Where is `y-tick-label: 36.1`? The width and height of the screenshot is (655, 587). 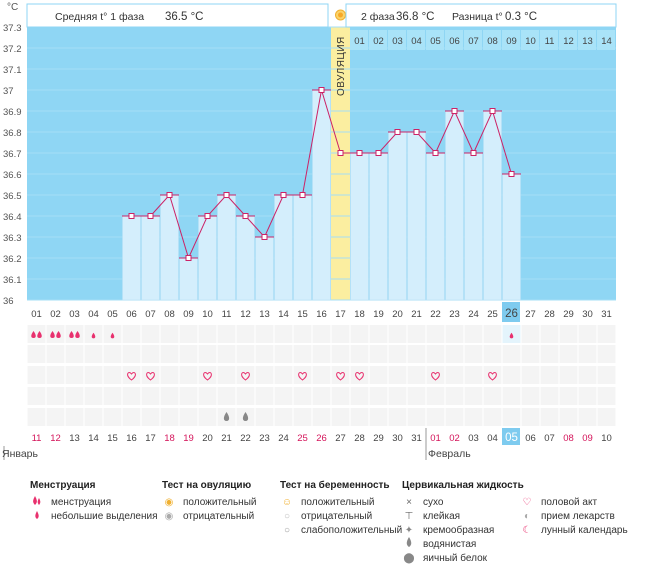
y-tick-label: 36.1 is located at coordinates (12, 280).